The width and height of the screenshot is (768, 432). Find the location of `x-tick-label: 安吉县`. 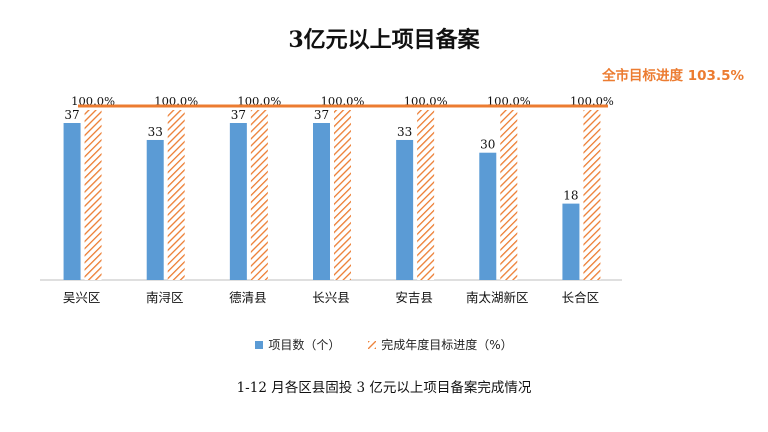

x-tick-label: 安吉县 is located at coordinates (414, 297).